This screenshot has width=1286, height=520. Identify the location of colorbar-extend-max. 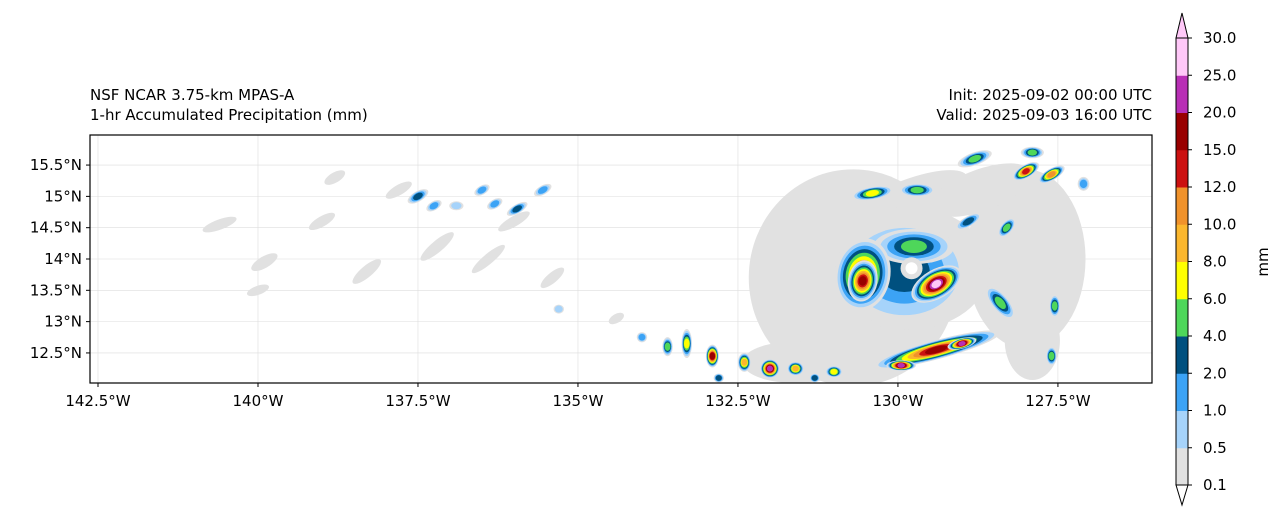
(1182, 25).